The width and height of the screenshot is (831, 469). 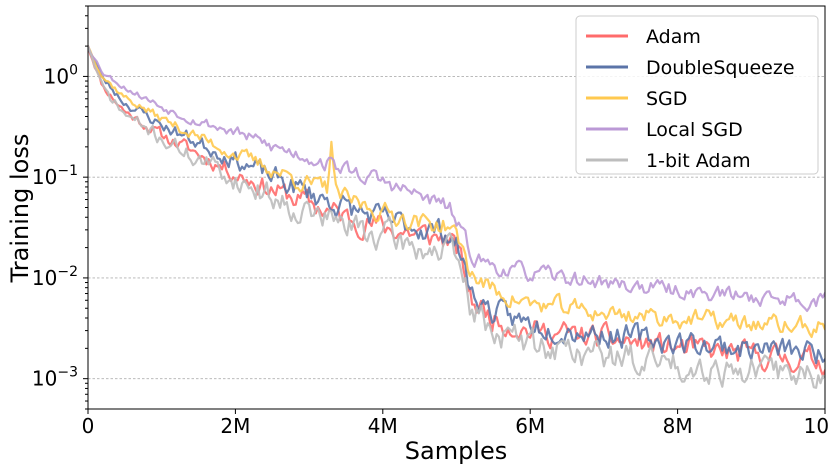 What do you see at coordinates (678, 426) in the screenshot?
I see `x-tick-label: 8M` at bounding box center [678, 426].